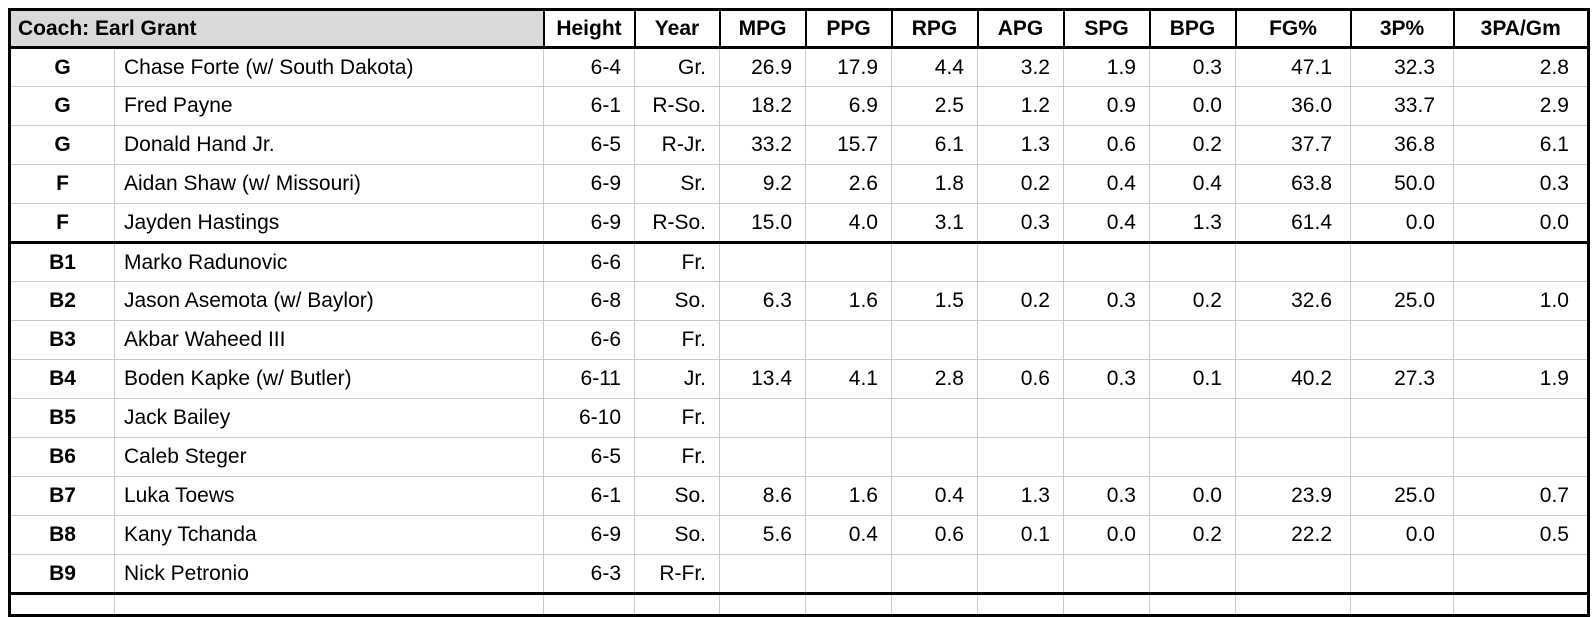 Image resolution: width=1592 pixels, height=617 pixels. What do you see at coordinates (1521, 223) in the screenshot?
I see `3pa-gm-cell: 0.0` at bounding box center [1521, 223].